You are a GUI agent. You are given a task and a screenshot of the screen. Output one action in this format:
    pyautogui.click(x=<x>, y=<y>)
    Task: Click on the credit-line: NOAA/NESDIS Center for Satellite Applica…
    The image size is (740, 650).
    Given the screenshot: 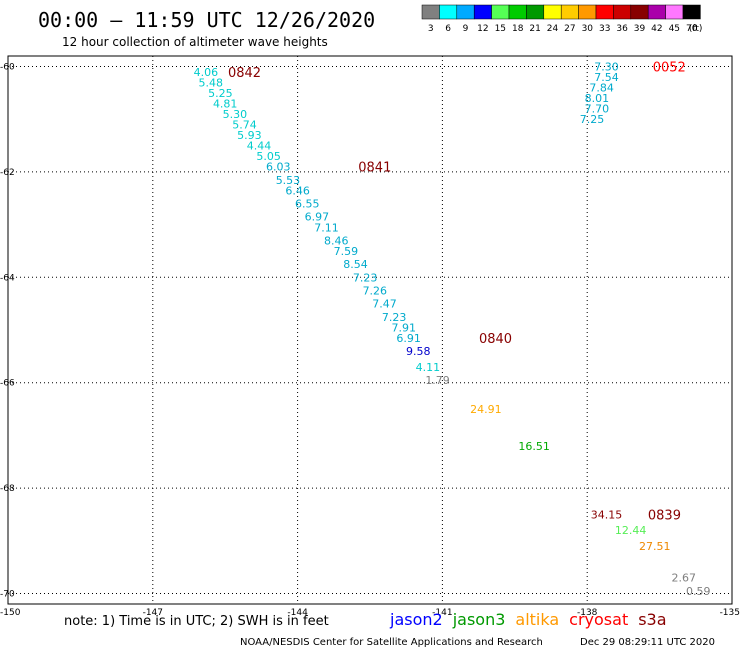 What is the action you would take?
    pyautogui.click(x=391, y=642)
    